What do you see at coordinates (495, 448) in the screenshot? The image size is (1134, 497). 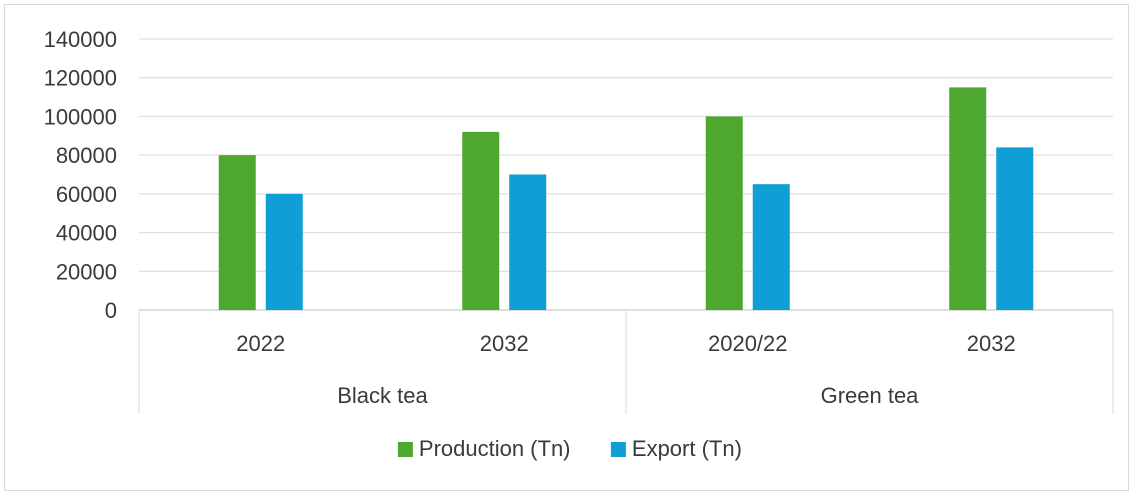 I see `legend-label: Production (Tn)` at bounding box center [495, 448].